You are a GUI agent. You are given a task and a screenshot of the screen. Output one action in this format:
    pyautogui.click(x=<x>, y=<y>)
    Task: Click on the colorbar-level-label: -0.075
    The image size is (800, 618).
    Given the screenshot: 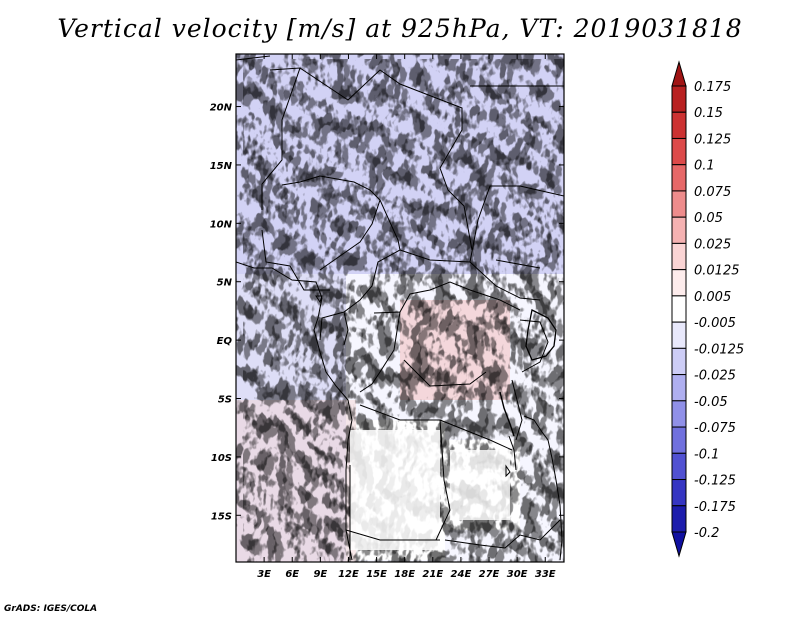 What is the action you would take?
    pyautogui.click(x=715, y=428)
    